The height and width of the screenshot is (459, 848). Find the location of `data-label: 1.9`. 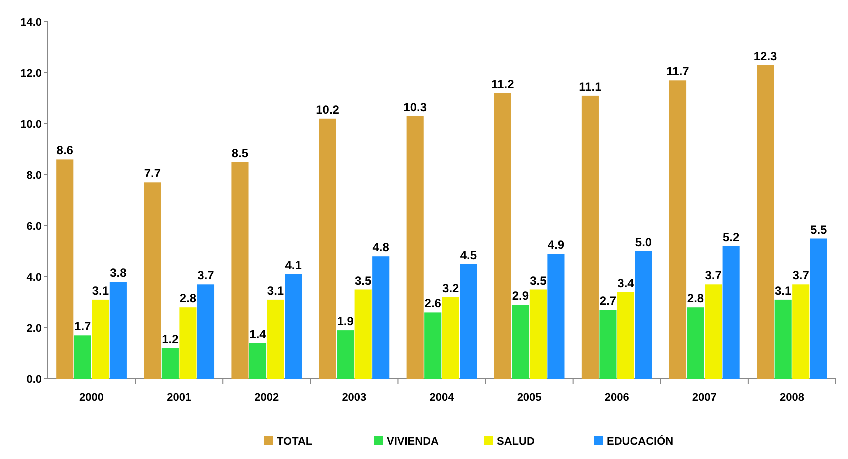

data-label: 1.9 is located at coordinates (345, 321).